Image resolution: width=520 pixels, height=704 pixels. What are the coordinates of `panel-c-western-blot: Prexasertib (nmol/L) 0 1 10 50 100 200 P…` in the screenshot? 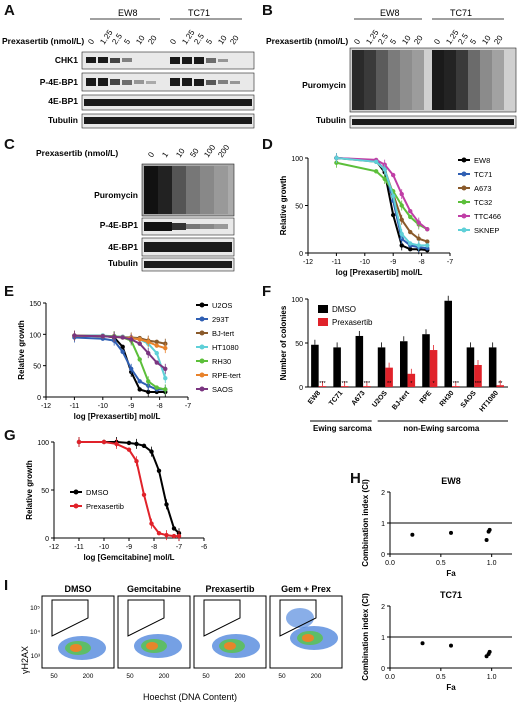 It's located at (135, 207).